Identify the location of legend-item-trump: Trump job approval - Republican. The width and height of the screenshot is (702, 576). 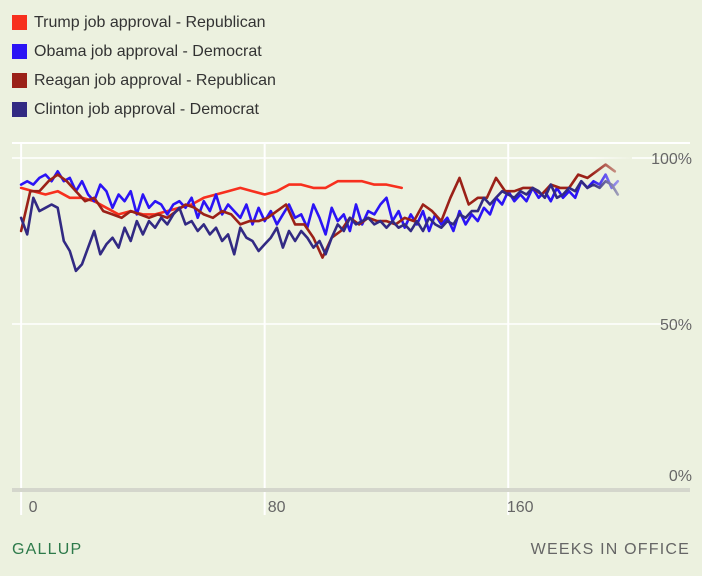
(144, 22).